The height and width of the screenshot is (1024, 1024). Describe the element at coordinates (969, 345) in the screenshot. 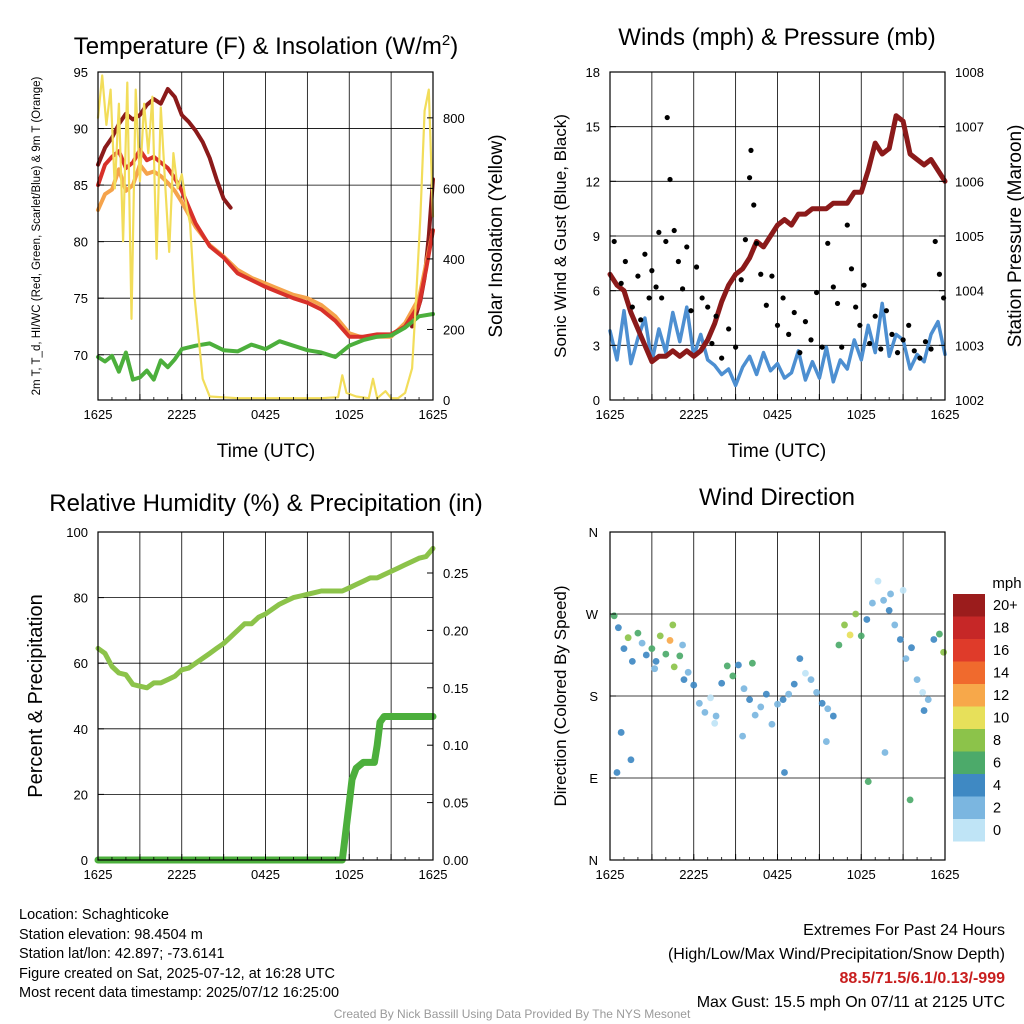

I see `right-y-tick-label: 1003` at that location.